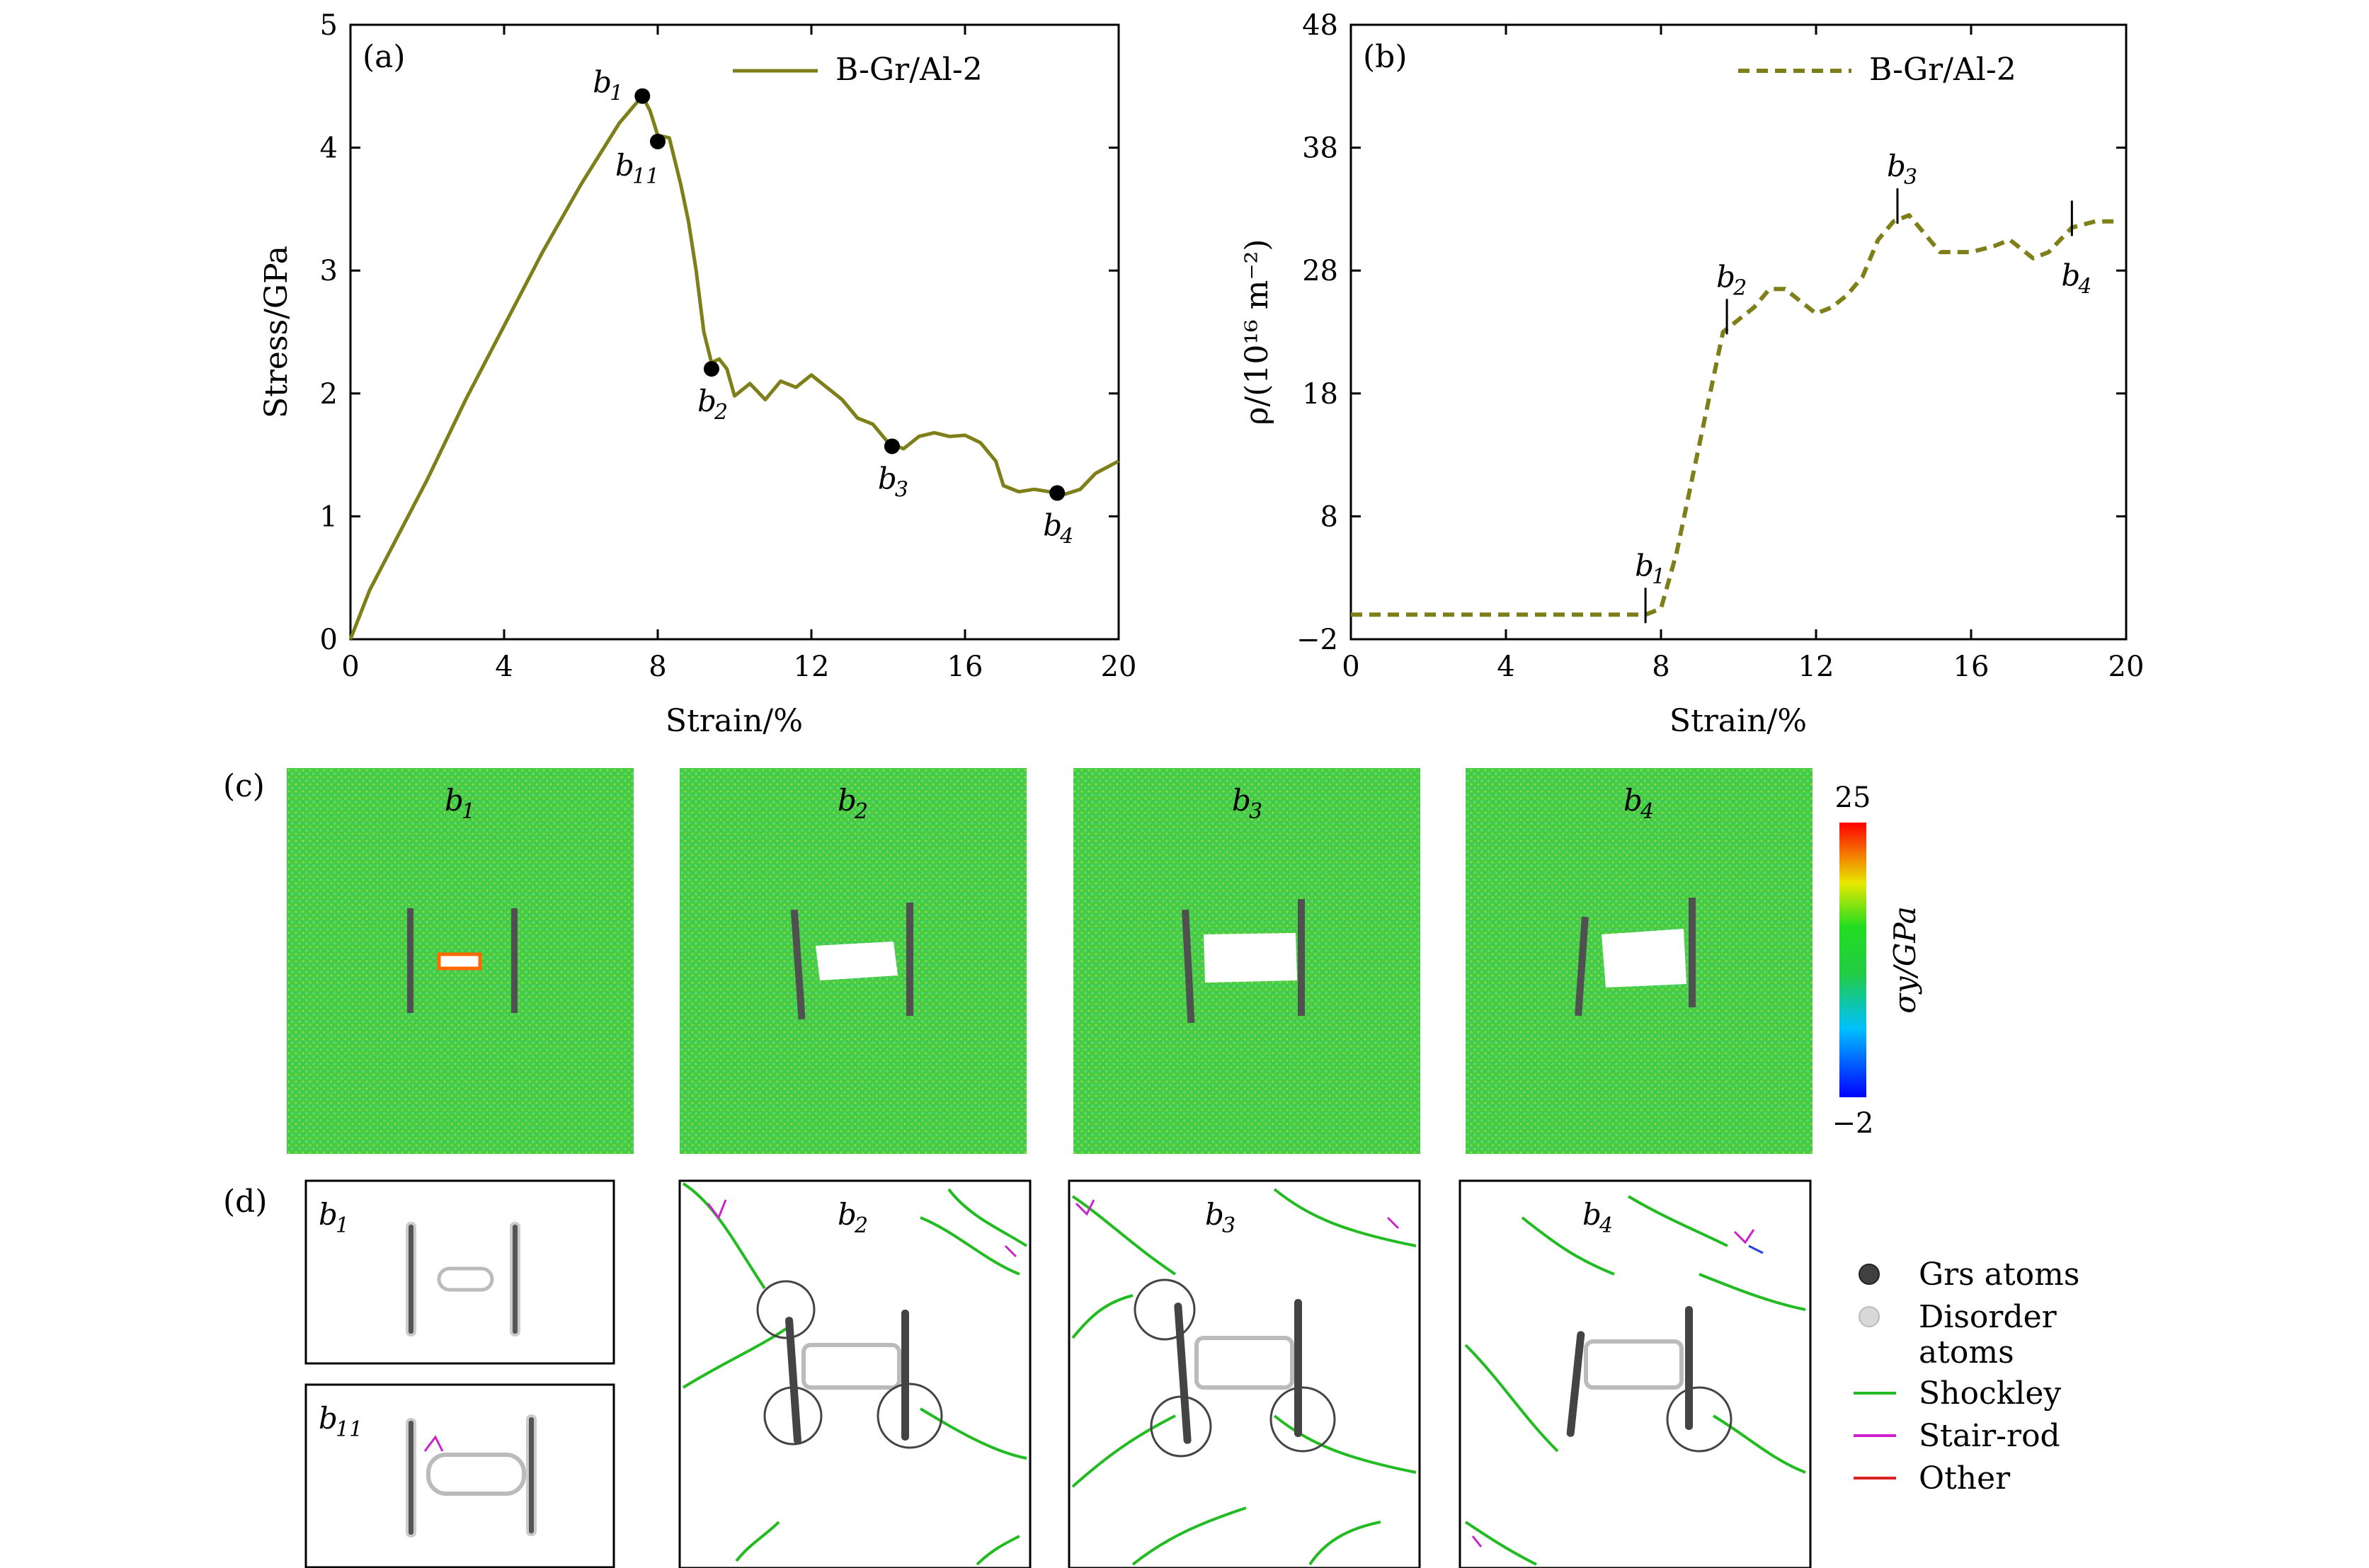  What do you see at coordinates (411, 1478) in the screenshot?
I see `grs-left-b11` at bounding box center [411, 1478].